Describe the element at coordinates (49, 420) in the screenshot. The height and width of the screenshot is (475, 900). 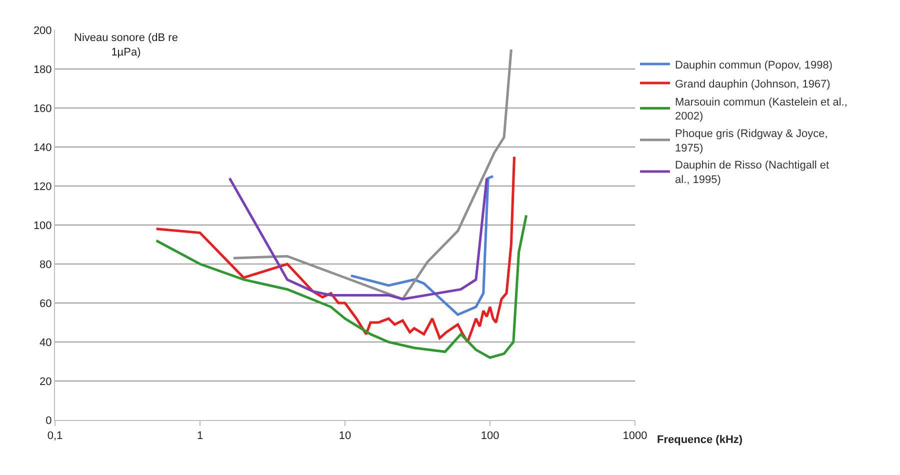
I see `y-tick-label: 0` at that location.